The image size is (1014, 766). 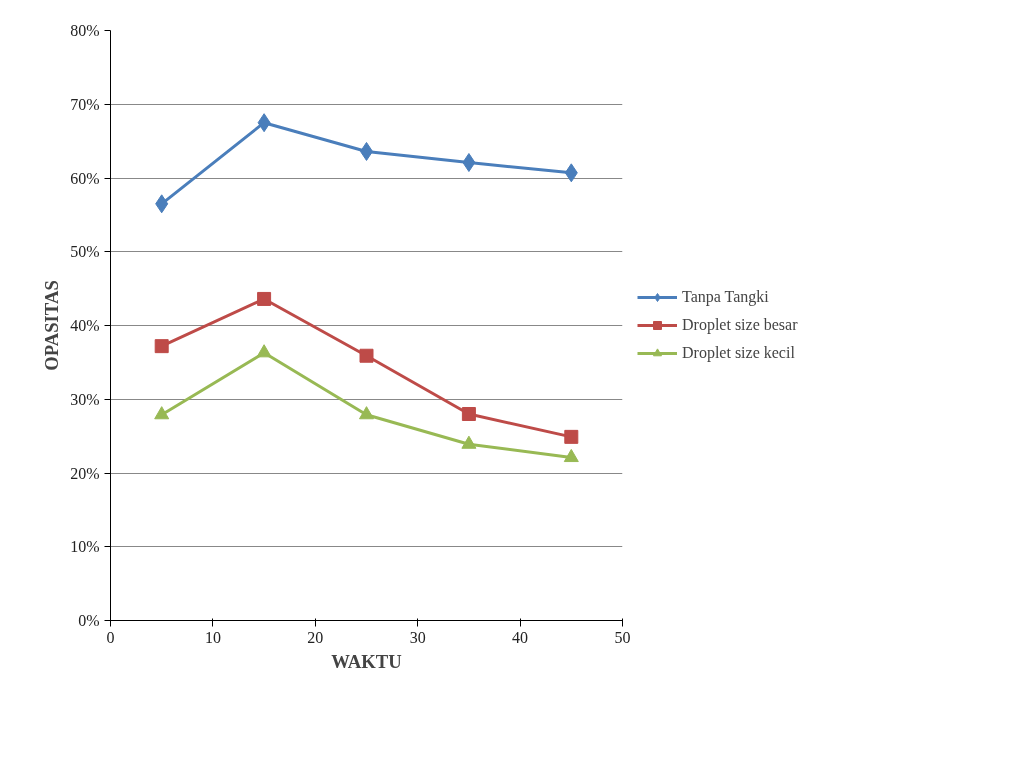 What do you see at coordinates (85, 178) in the screenshot?
I see `y-tick-label: 60%` at bounding box center [85, 178].